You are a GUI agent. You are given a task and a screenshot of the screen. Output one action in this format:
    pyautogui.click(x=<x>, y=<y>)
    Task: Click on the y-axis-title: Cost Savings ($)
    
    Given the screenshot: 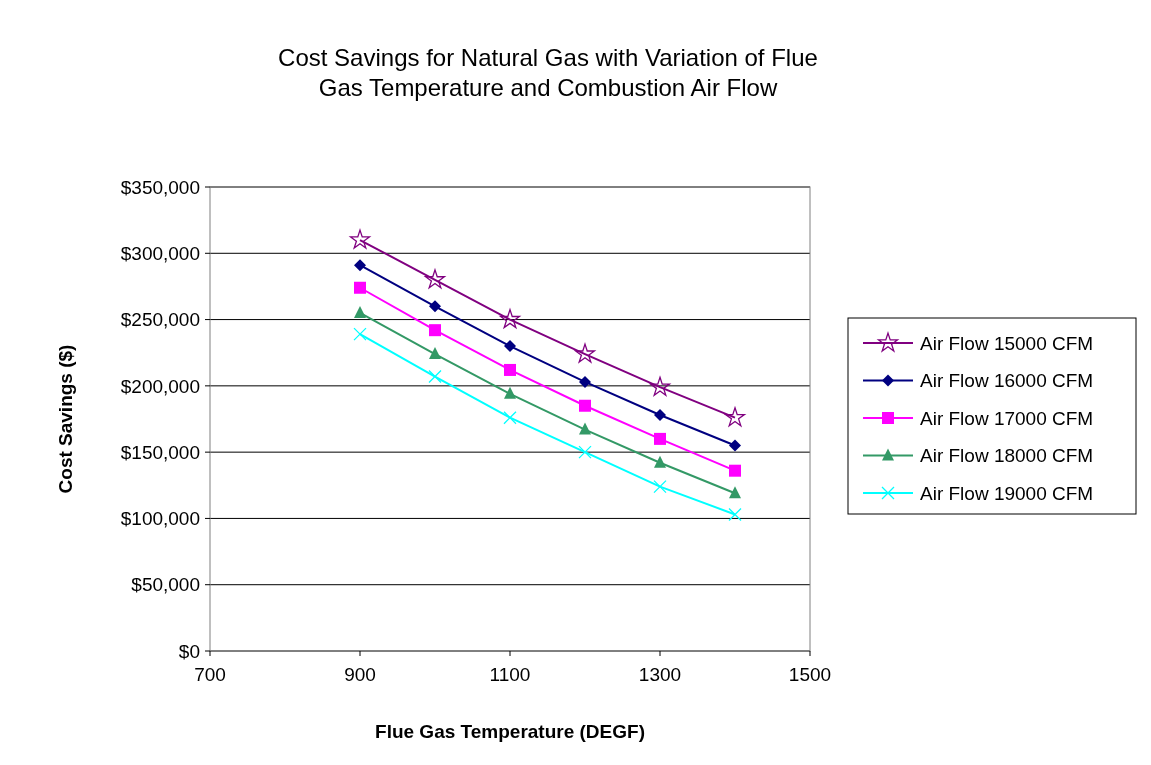 What is the action you would take?
    pyautogui.click(x=65, y=419)
    